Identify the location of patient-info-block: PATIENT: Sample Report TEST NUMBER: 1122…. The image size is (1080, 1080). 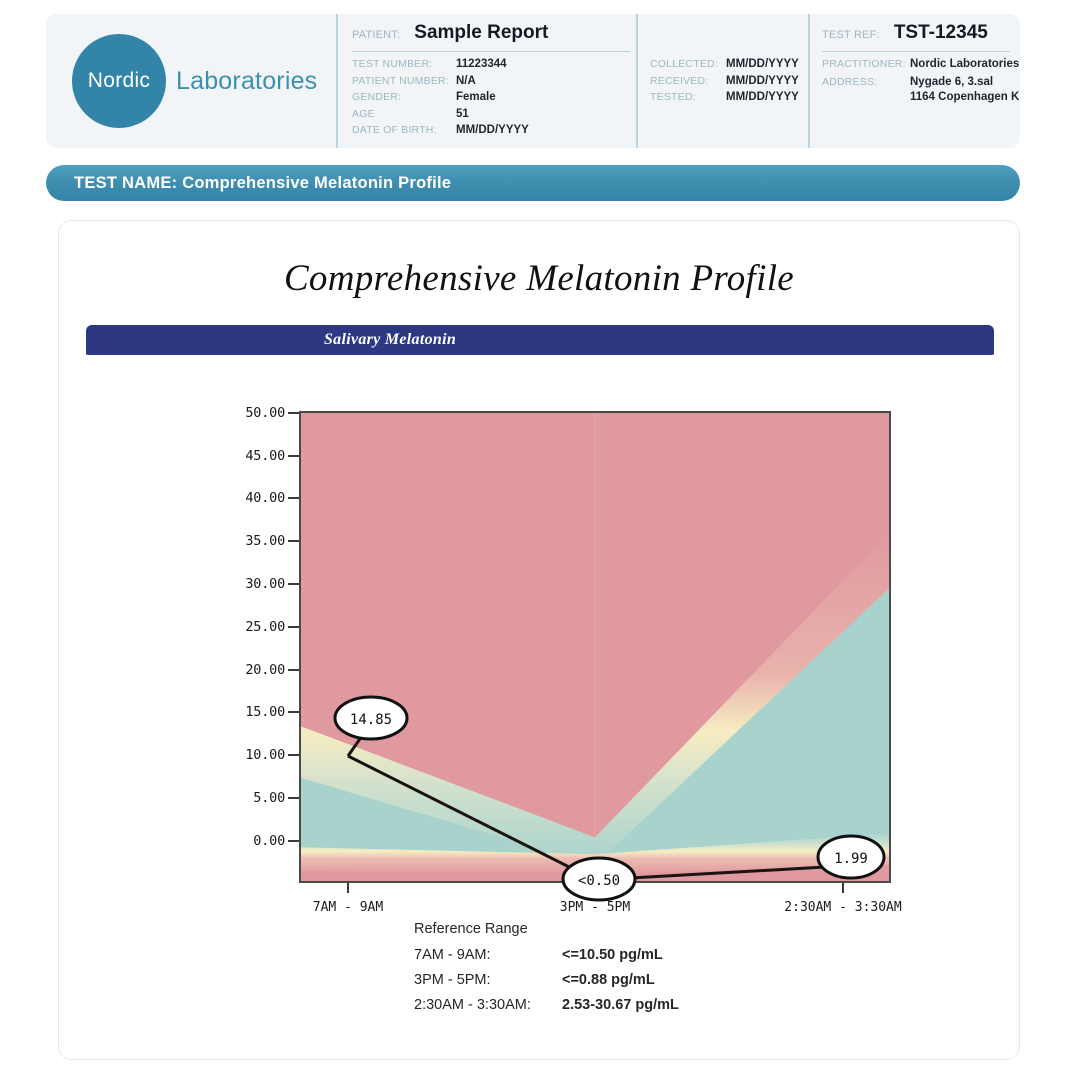
(486, 81).